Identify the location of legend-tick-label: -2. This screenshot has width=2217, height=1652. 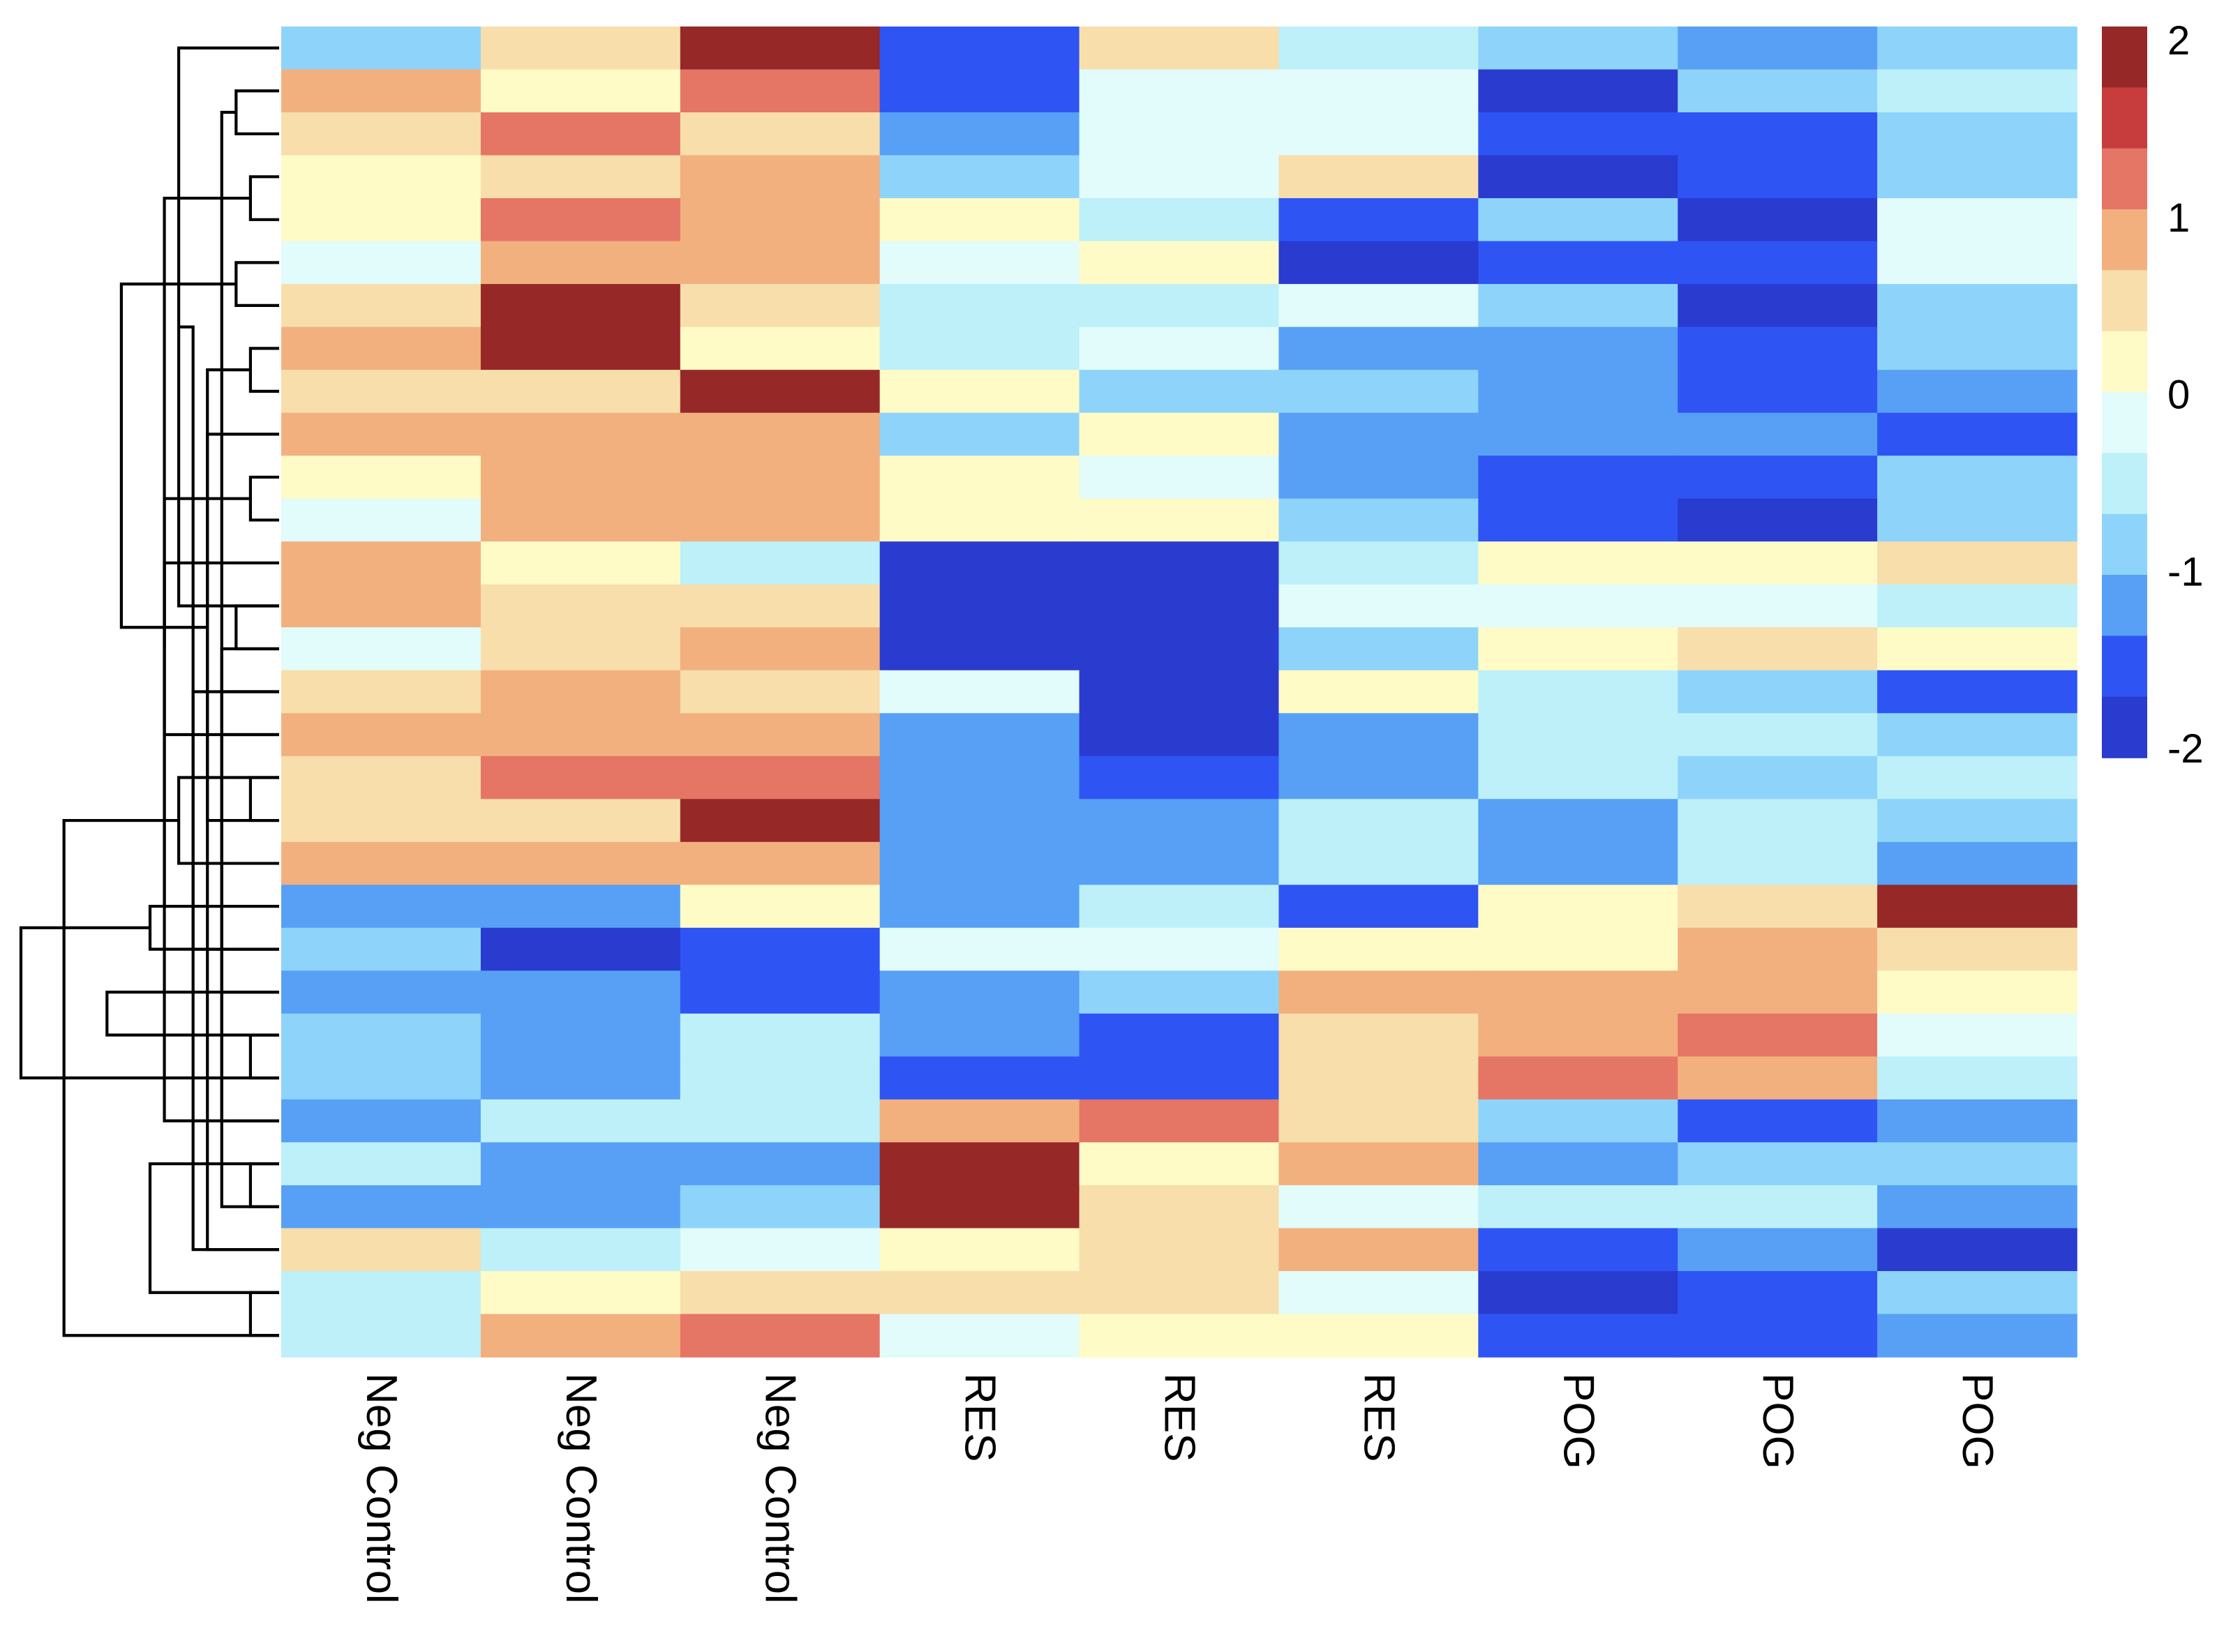
(2185, 749).